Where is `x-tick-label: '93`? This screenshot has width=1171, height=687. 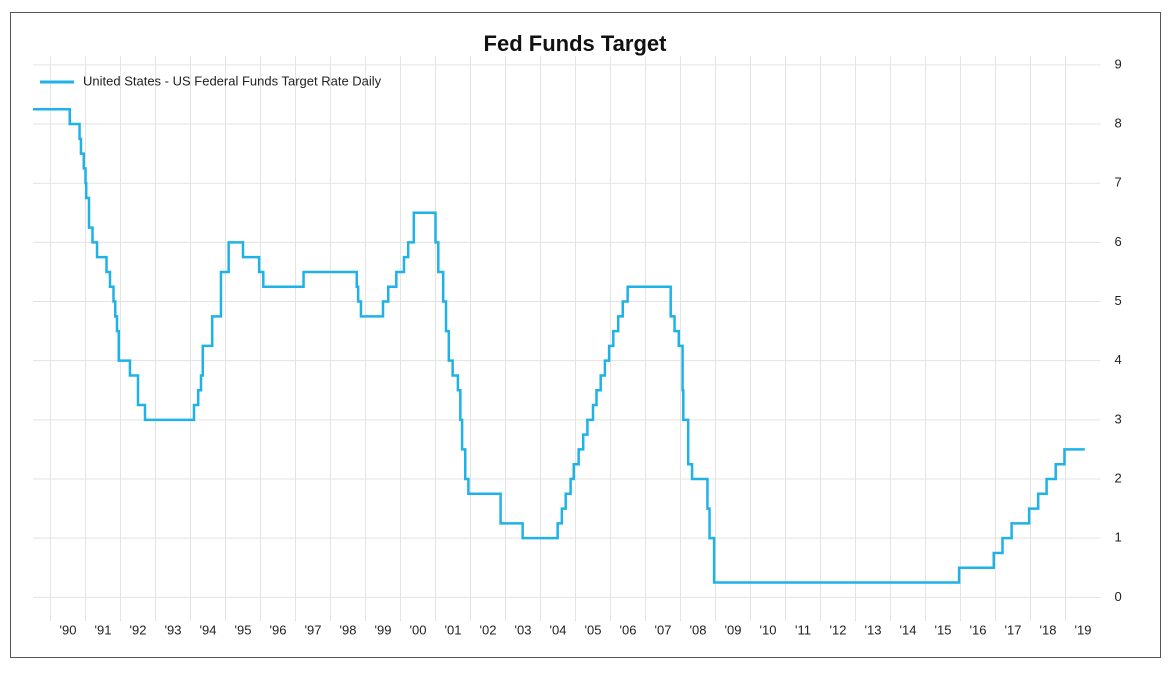
x-tick-label: '93 is located at coordinates (173, 629).